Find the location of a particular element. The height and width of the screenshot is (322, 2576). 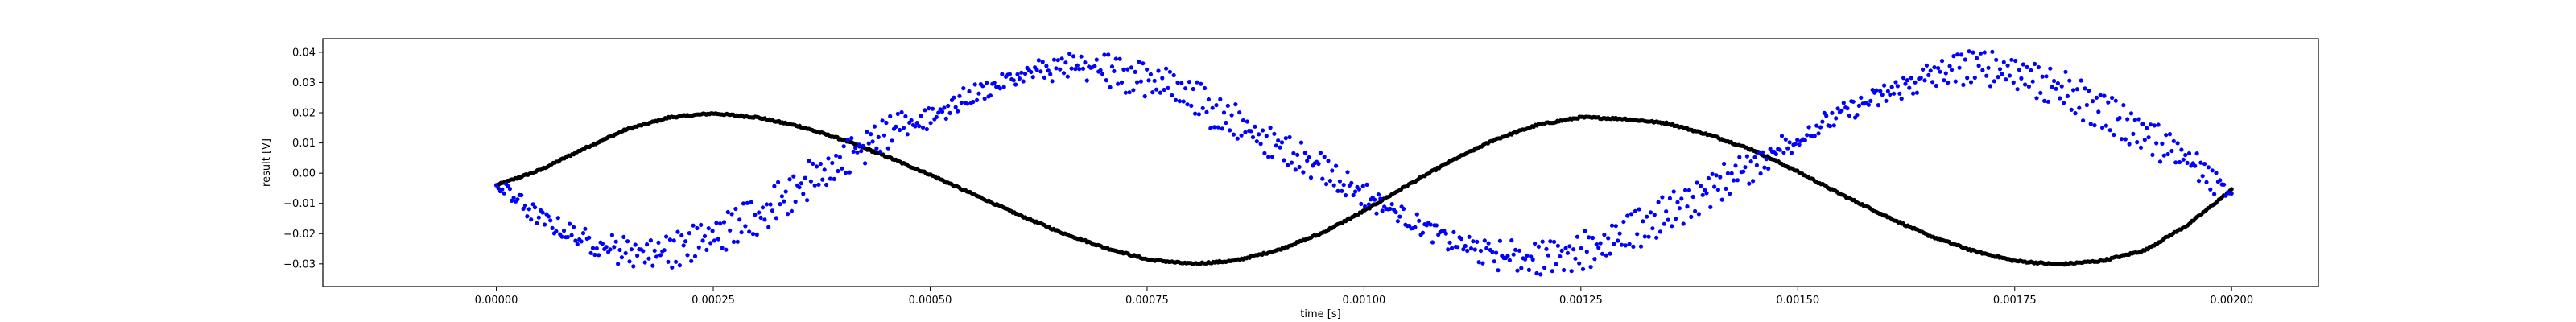

y-tick-label: 0.00 is located at coordinates (304, 174).